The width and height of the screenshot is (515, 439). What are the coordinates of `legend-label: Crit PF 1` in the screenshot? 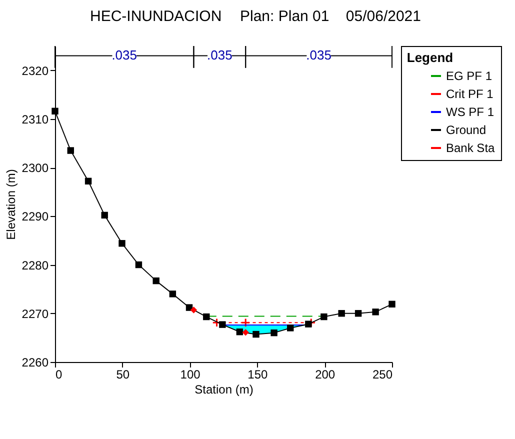 It's located at (470, 94).